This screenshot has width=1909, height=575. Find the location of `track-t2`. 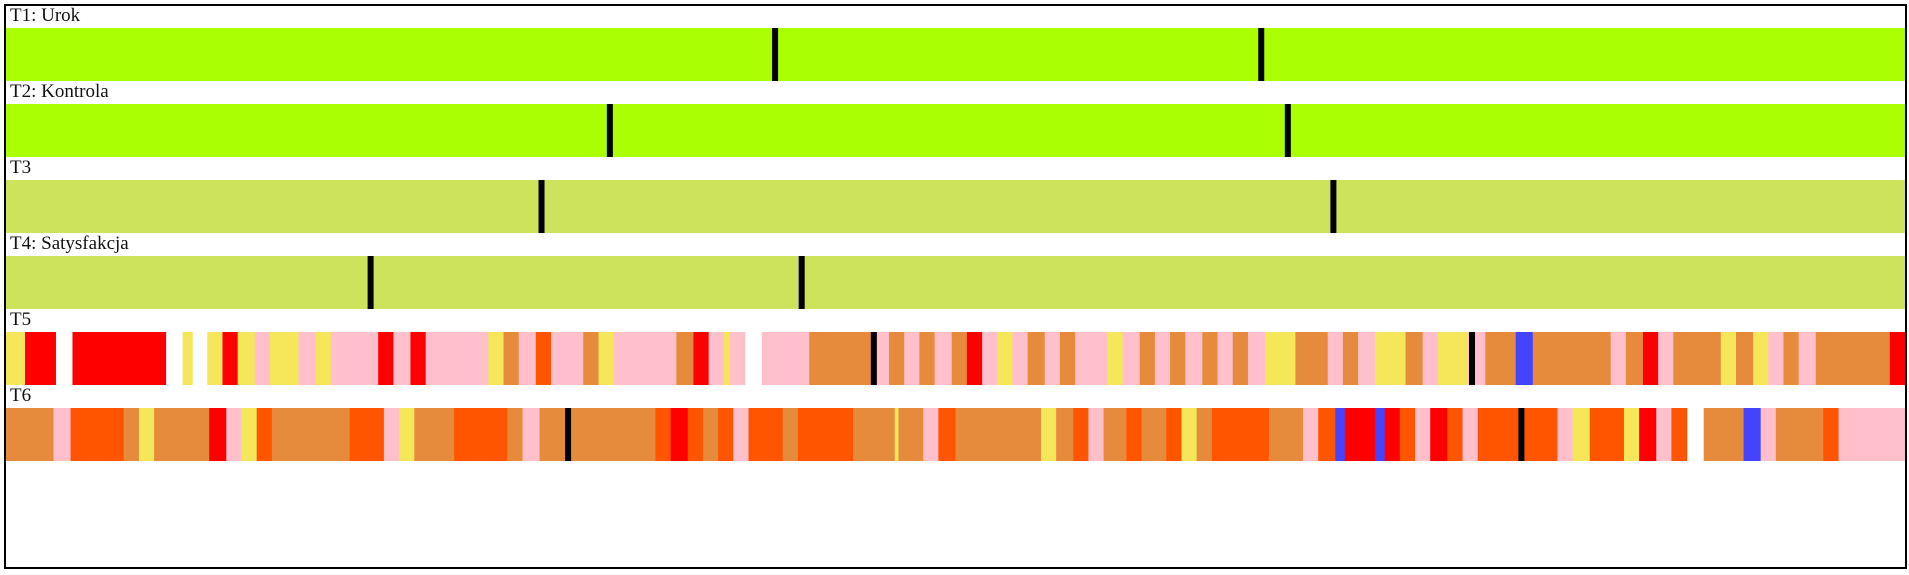

track-t2 is located at coordinates (955, 130).